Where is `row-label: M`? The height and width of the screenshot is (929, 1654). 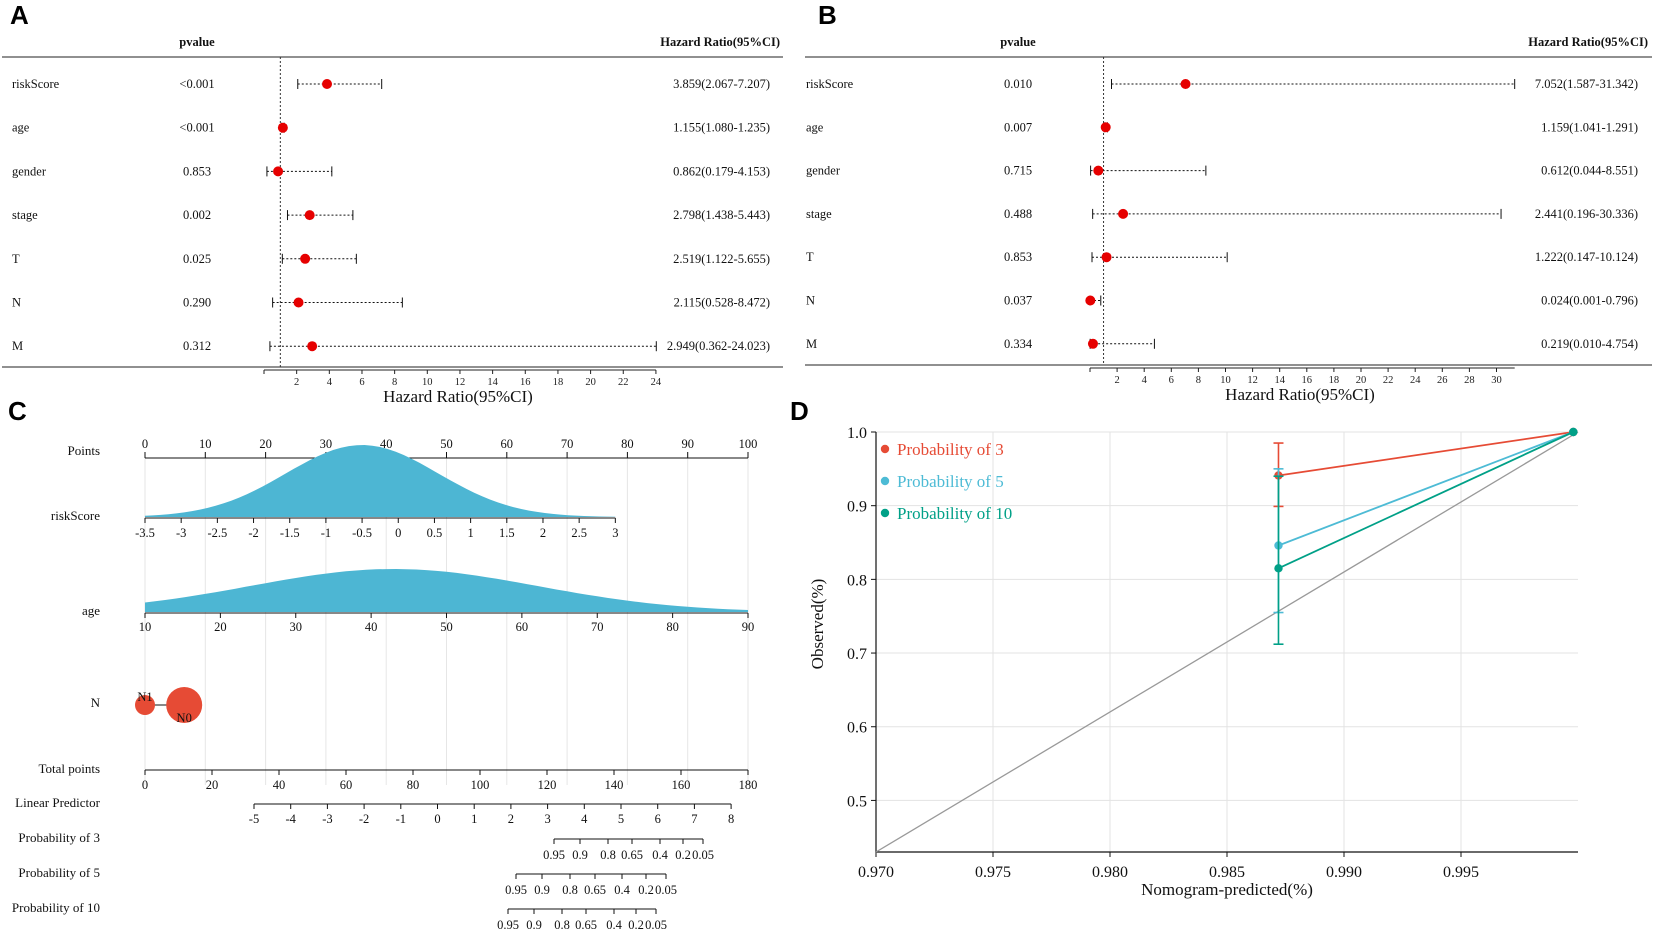
row-label: M is located at coordinates (17, 346).